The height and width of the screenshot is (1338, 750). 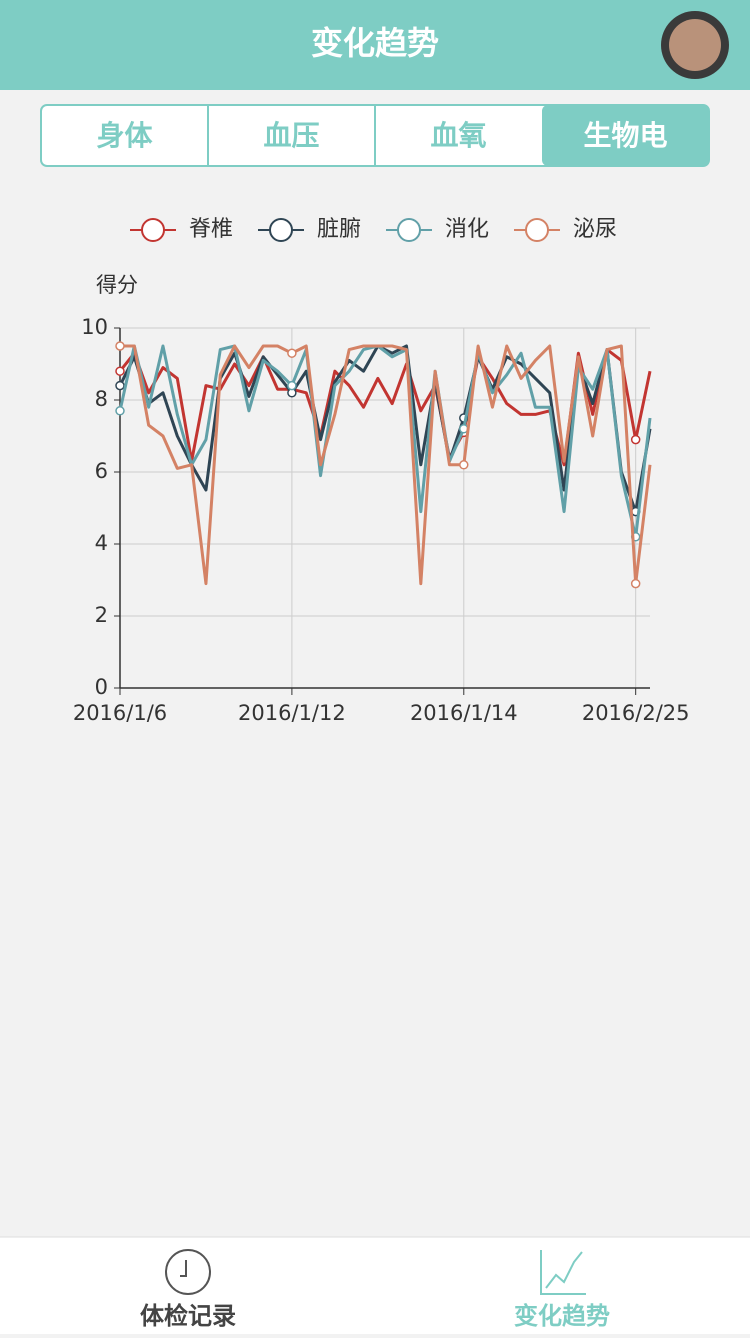 I want to click on clock-icon, so click(x=188, y=1272).